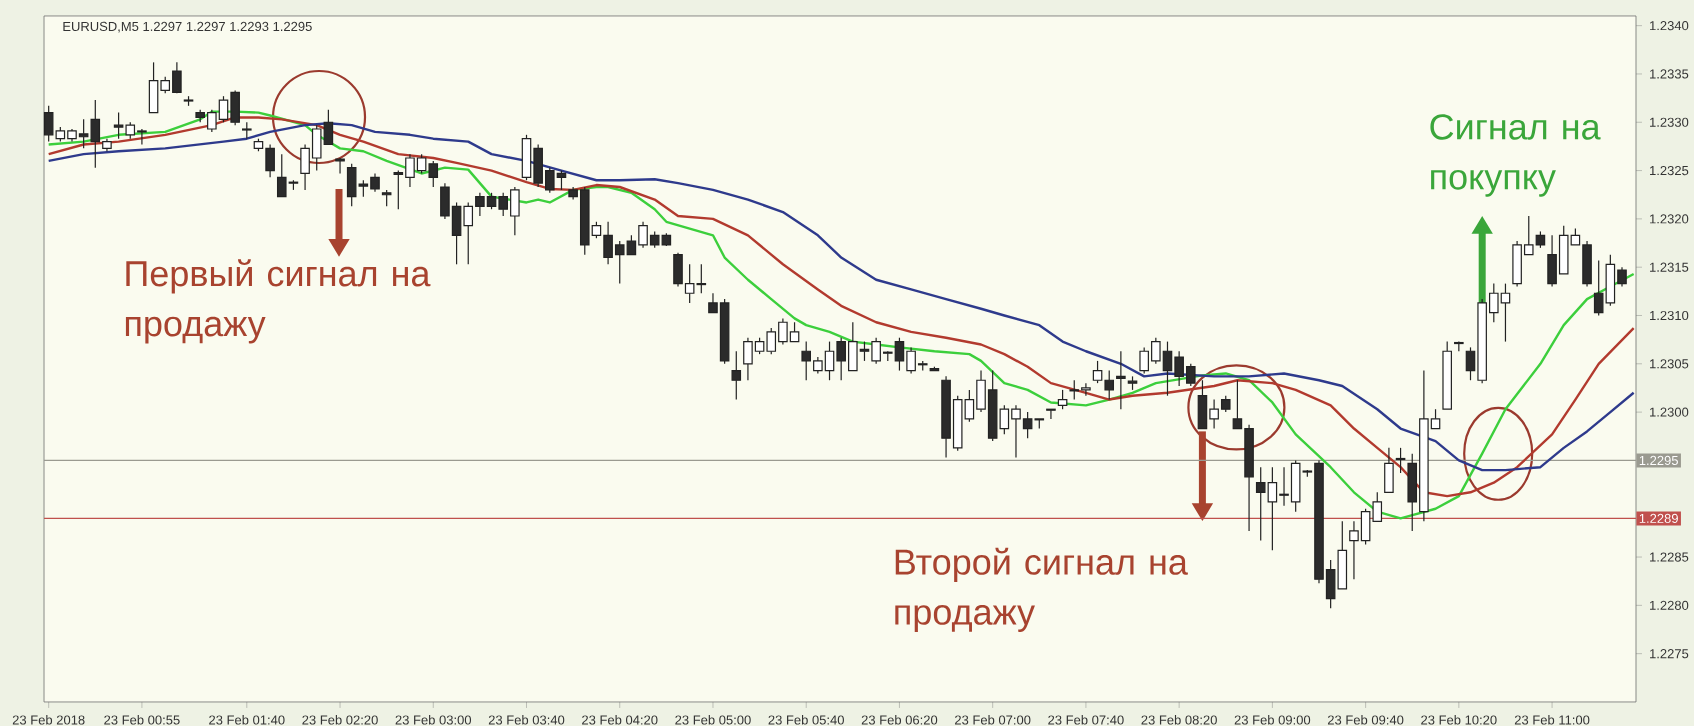 Image resolution: width=1694 pixels, height=726 pixels. What do you see at coordinates (1515, 155) in the screenshot?
I see `annotation: Сигнал на покупку` at bounding box center [1515, 155].